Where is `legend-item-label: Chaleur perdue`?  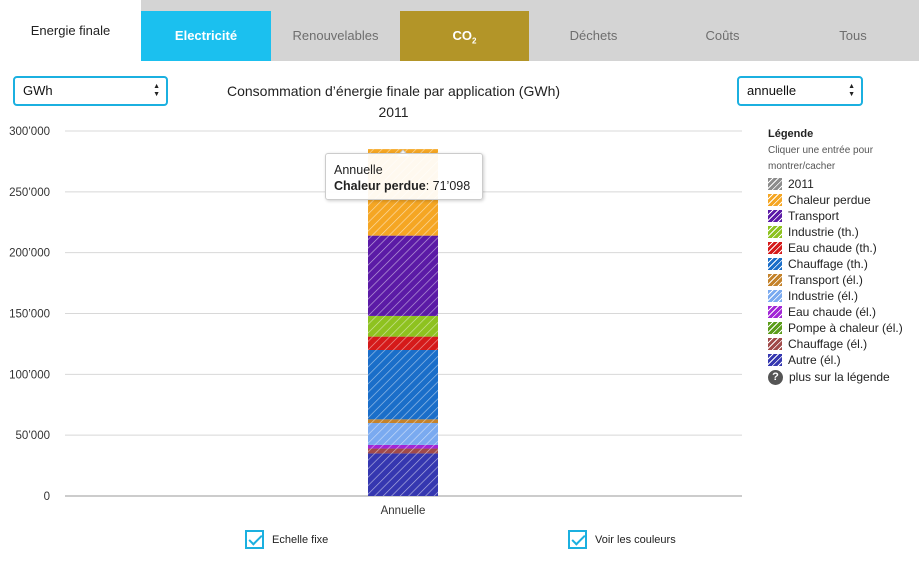
legend-item-label: Chaleur perdue is located at coordinates (829, 200).